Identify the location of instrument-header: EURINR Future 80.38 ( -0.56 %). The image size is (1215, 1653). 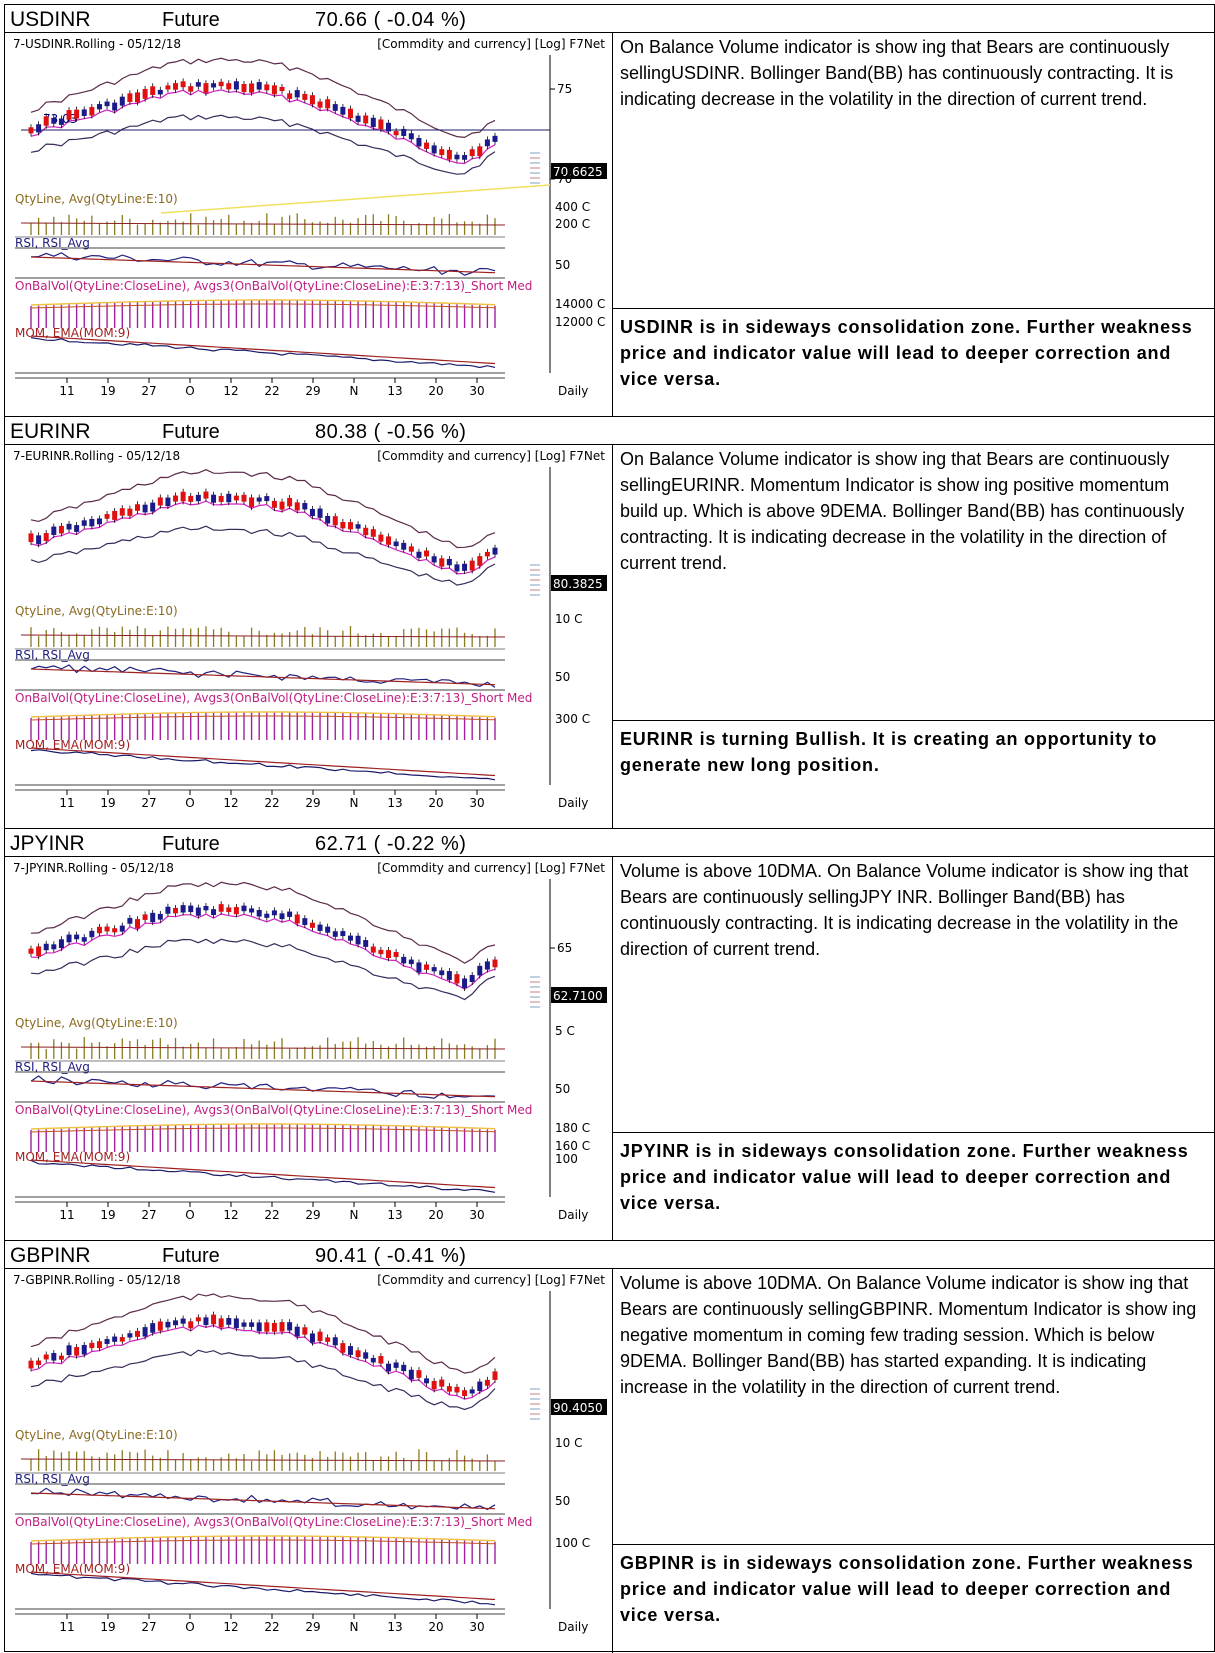
(610, 431).